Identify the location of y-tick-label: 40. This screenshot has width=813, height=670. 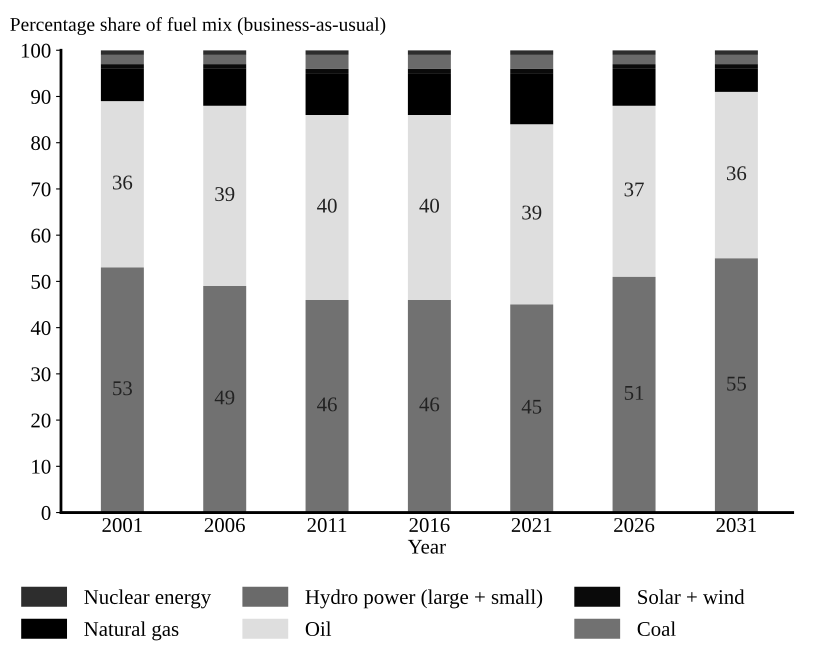
(40, 328).